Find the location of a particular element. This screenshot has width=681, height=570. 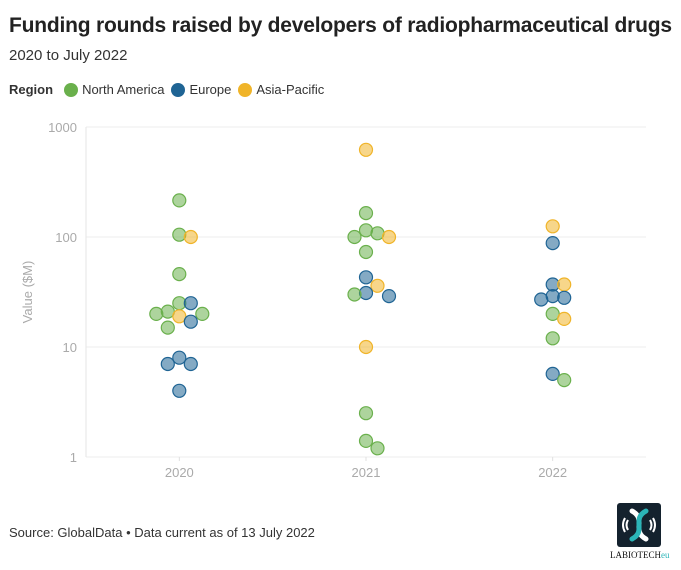

labiotech-logo: LABIOTECHeu is located at coordinates (645, 534).